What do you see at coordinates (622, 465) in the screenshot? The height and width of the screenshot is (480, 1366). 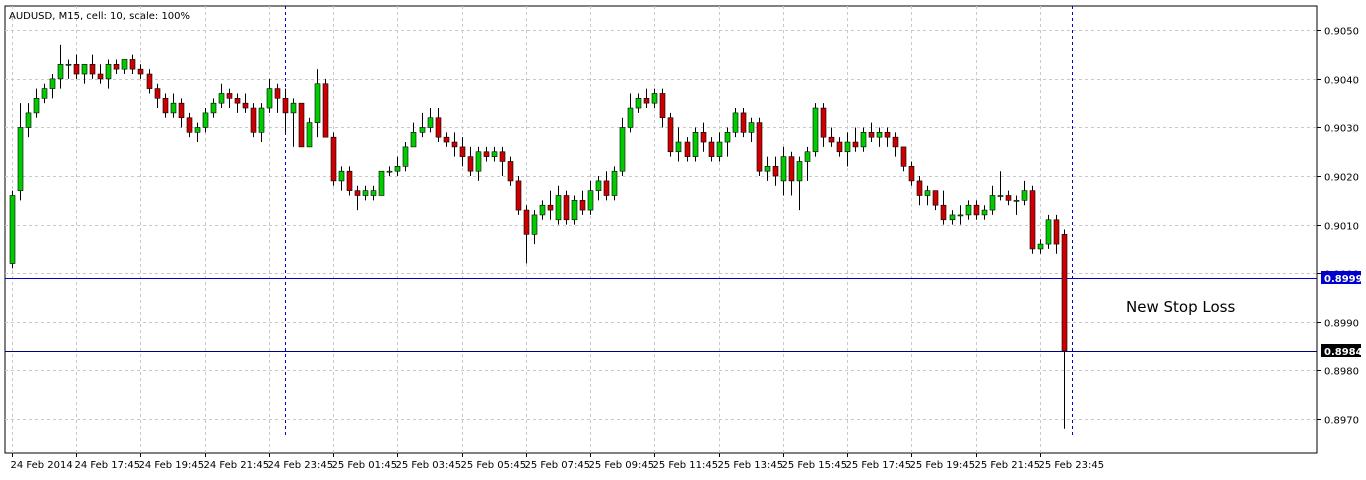 I see `x-tick-label: 25 Feb 09:45` at bounding box center [622, 465].